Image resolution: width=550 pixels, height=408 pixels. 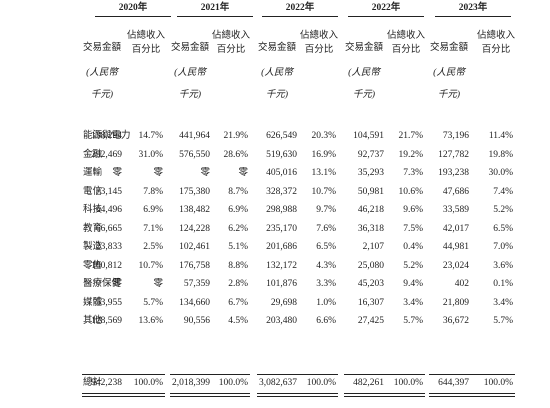 What do you see at coordinates (370, 191) in the screenshot?
I see `cell: 50,981` at bounding box center [370, 191].